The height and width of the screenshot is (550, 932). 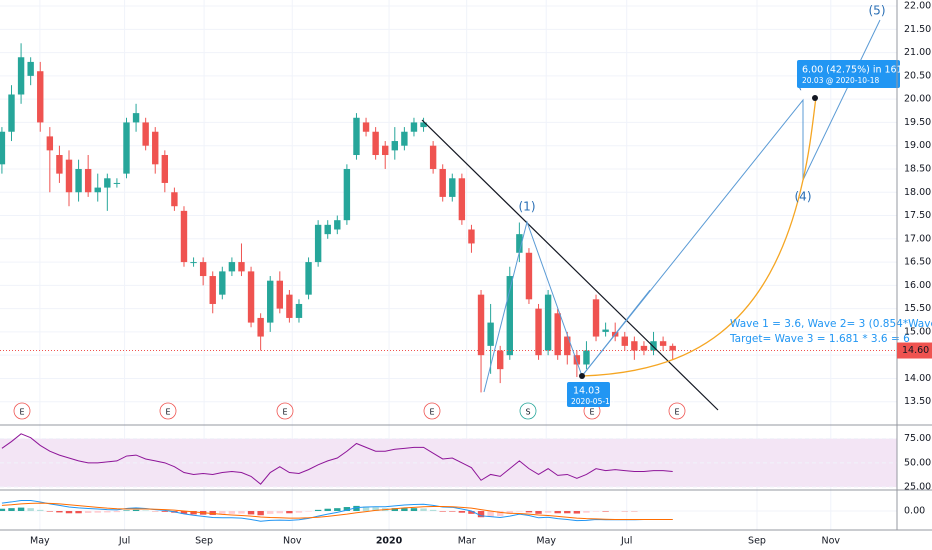 What do you see at coordinates (917, 285) in the screenshot?
I see `y-tick-label: 16.00` at bounding box center [917, 285].